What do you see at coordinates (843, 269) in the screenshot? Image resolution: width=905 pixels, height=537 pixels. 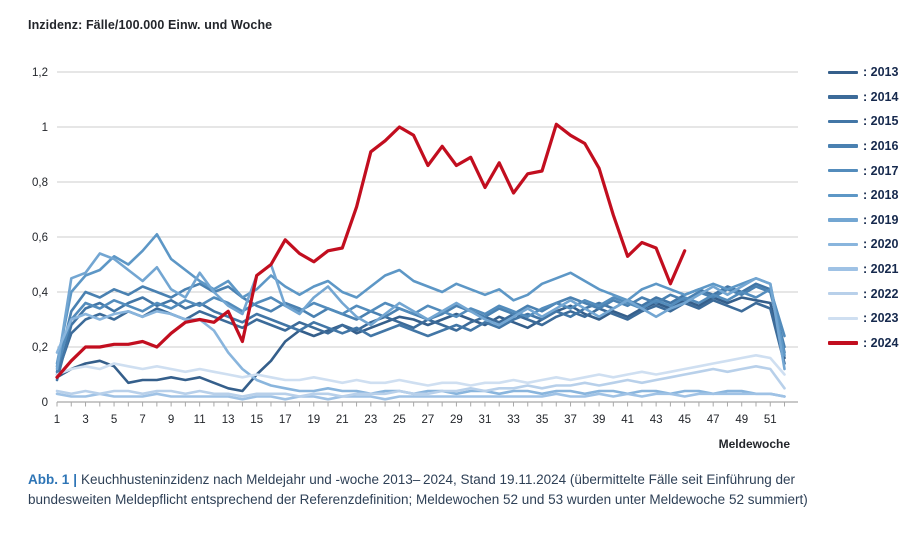 I see `legend-swatch-2021` at bounding box center [843, 269].